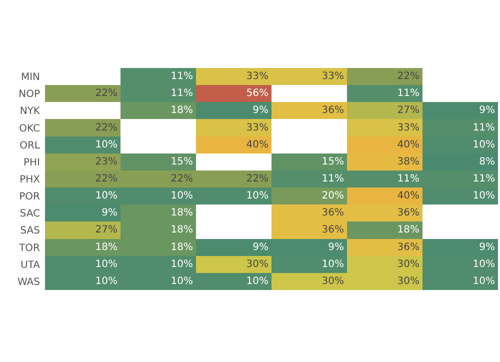  Describe the element at coordinates (30, 180) in the screenshot. I see `y-tick-label: PHX` at that location.